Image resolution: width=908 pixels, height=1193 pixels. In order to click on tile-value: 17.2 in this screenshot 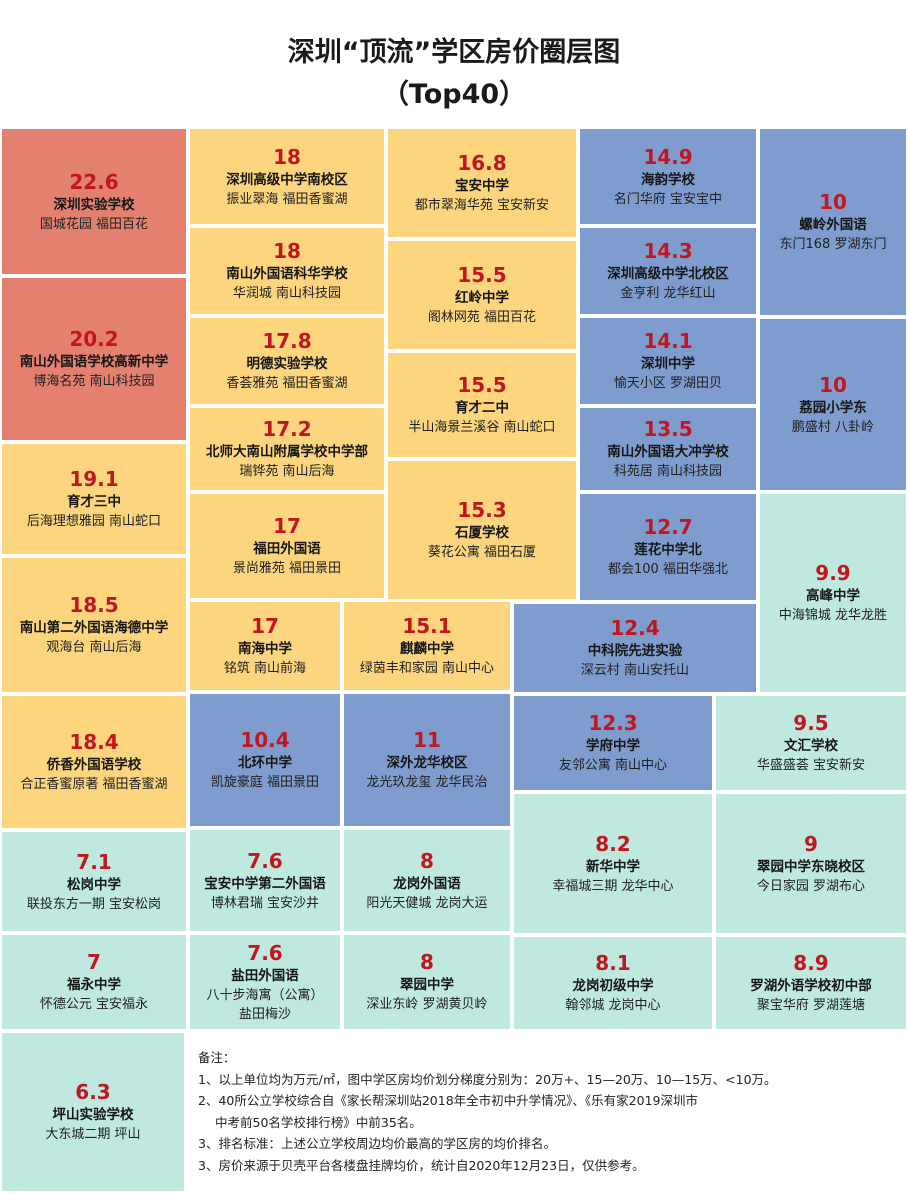, I will do `click(287, 429)`.